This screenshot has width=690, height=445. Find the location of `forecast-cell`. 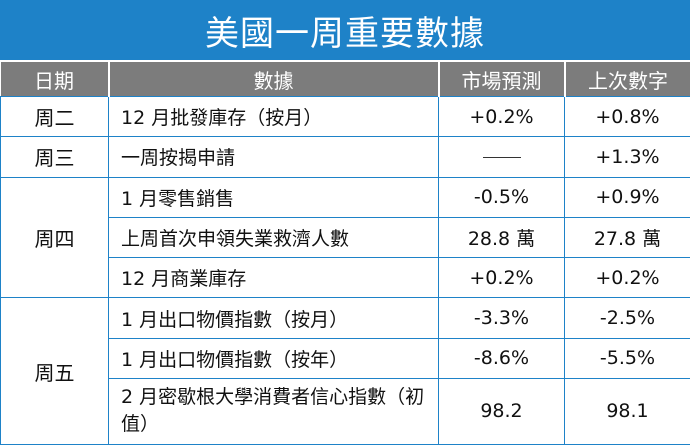

forecast-cell is located at coordinates (501, 157).